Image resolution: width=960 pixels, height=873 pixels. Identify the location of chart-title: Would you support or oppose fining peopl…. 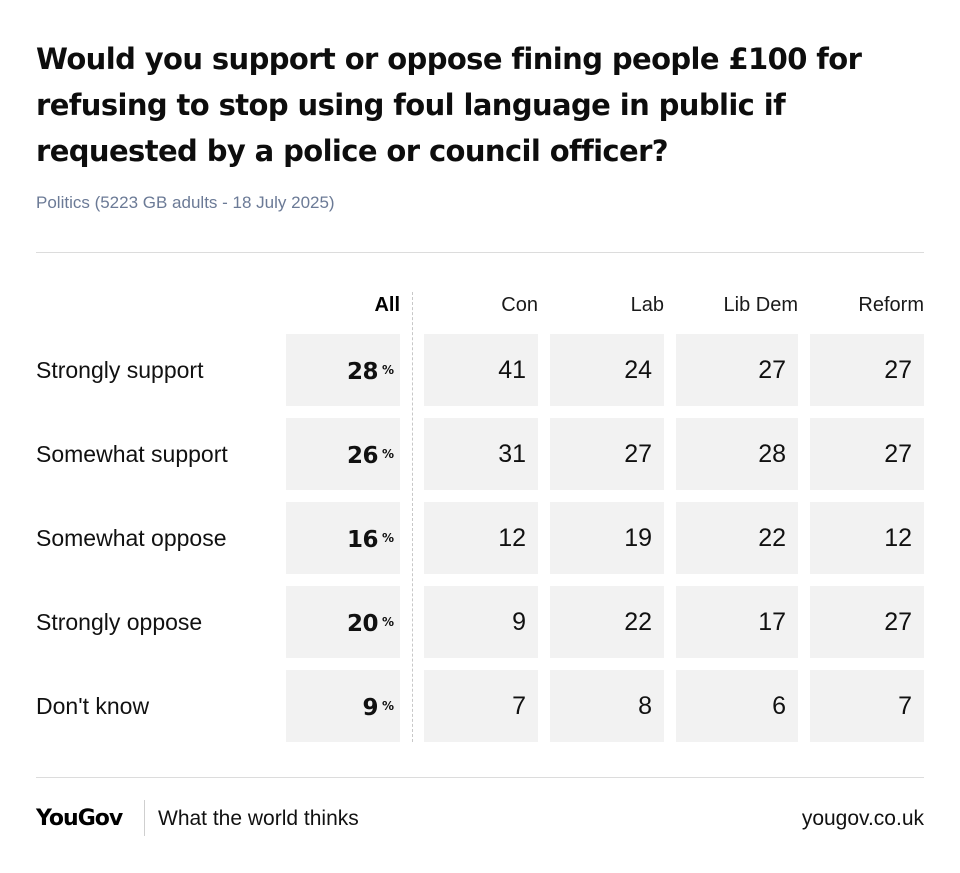
(449, 105).